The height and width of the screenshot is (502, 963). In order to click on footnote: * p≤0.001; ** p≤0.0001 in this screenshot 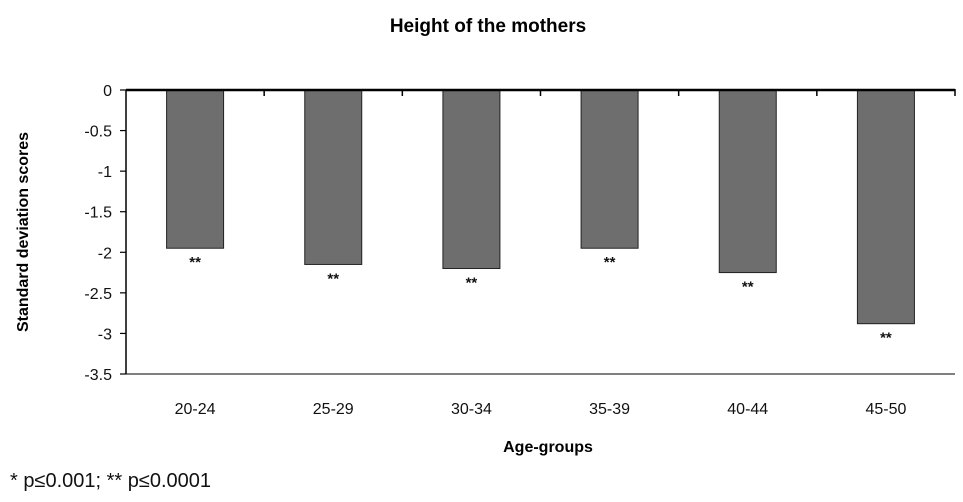, I will do `click(110, 481)`.